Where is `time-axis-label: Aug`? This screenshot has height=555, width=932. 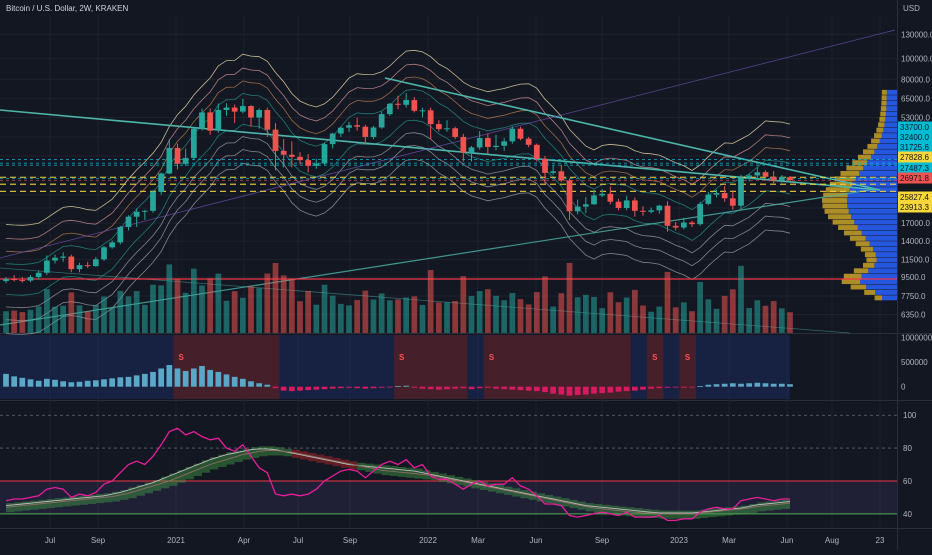 time-axis-label: Aug is located at coordinates (832, 540).